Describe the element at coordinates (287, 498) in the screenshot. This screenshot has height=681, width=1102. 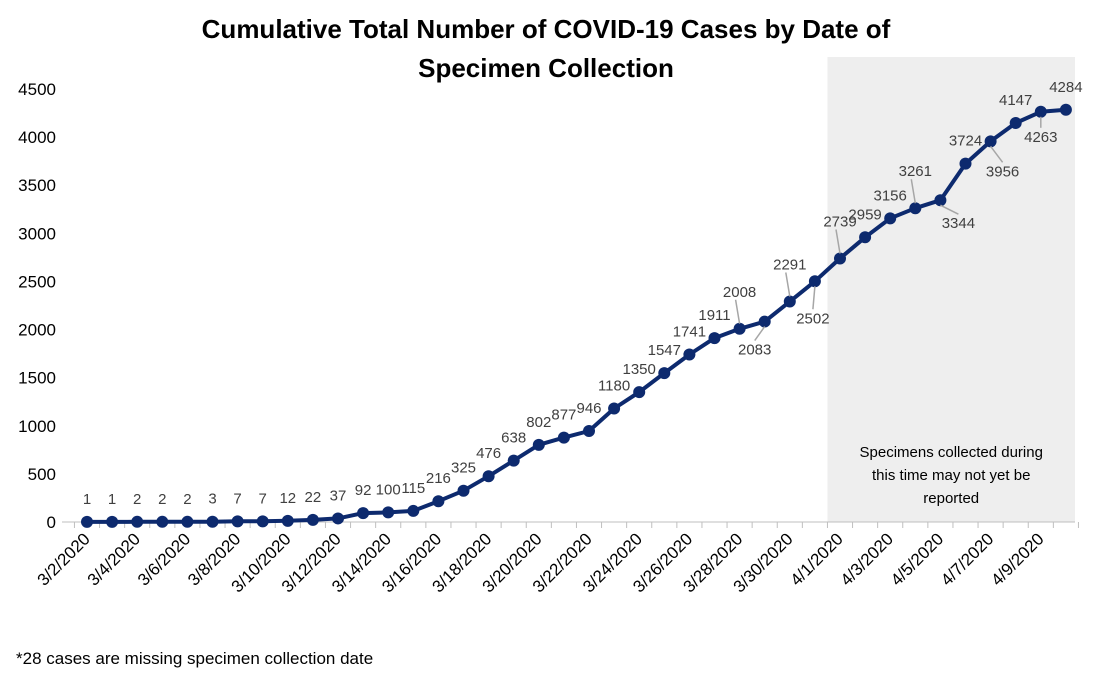
I see `data-label: 12` at that location.